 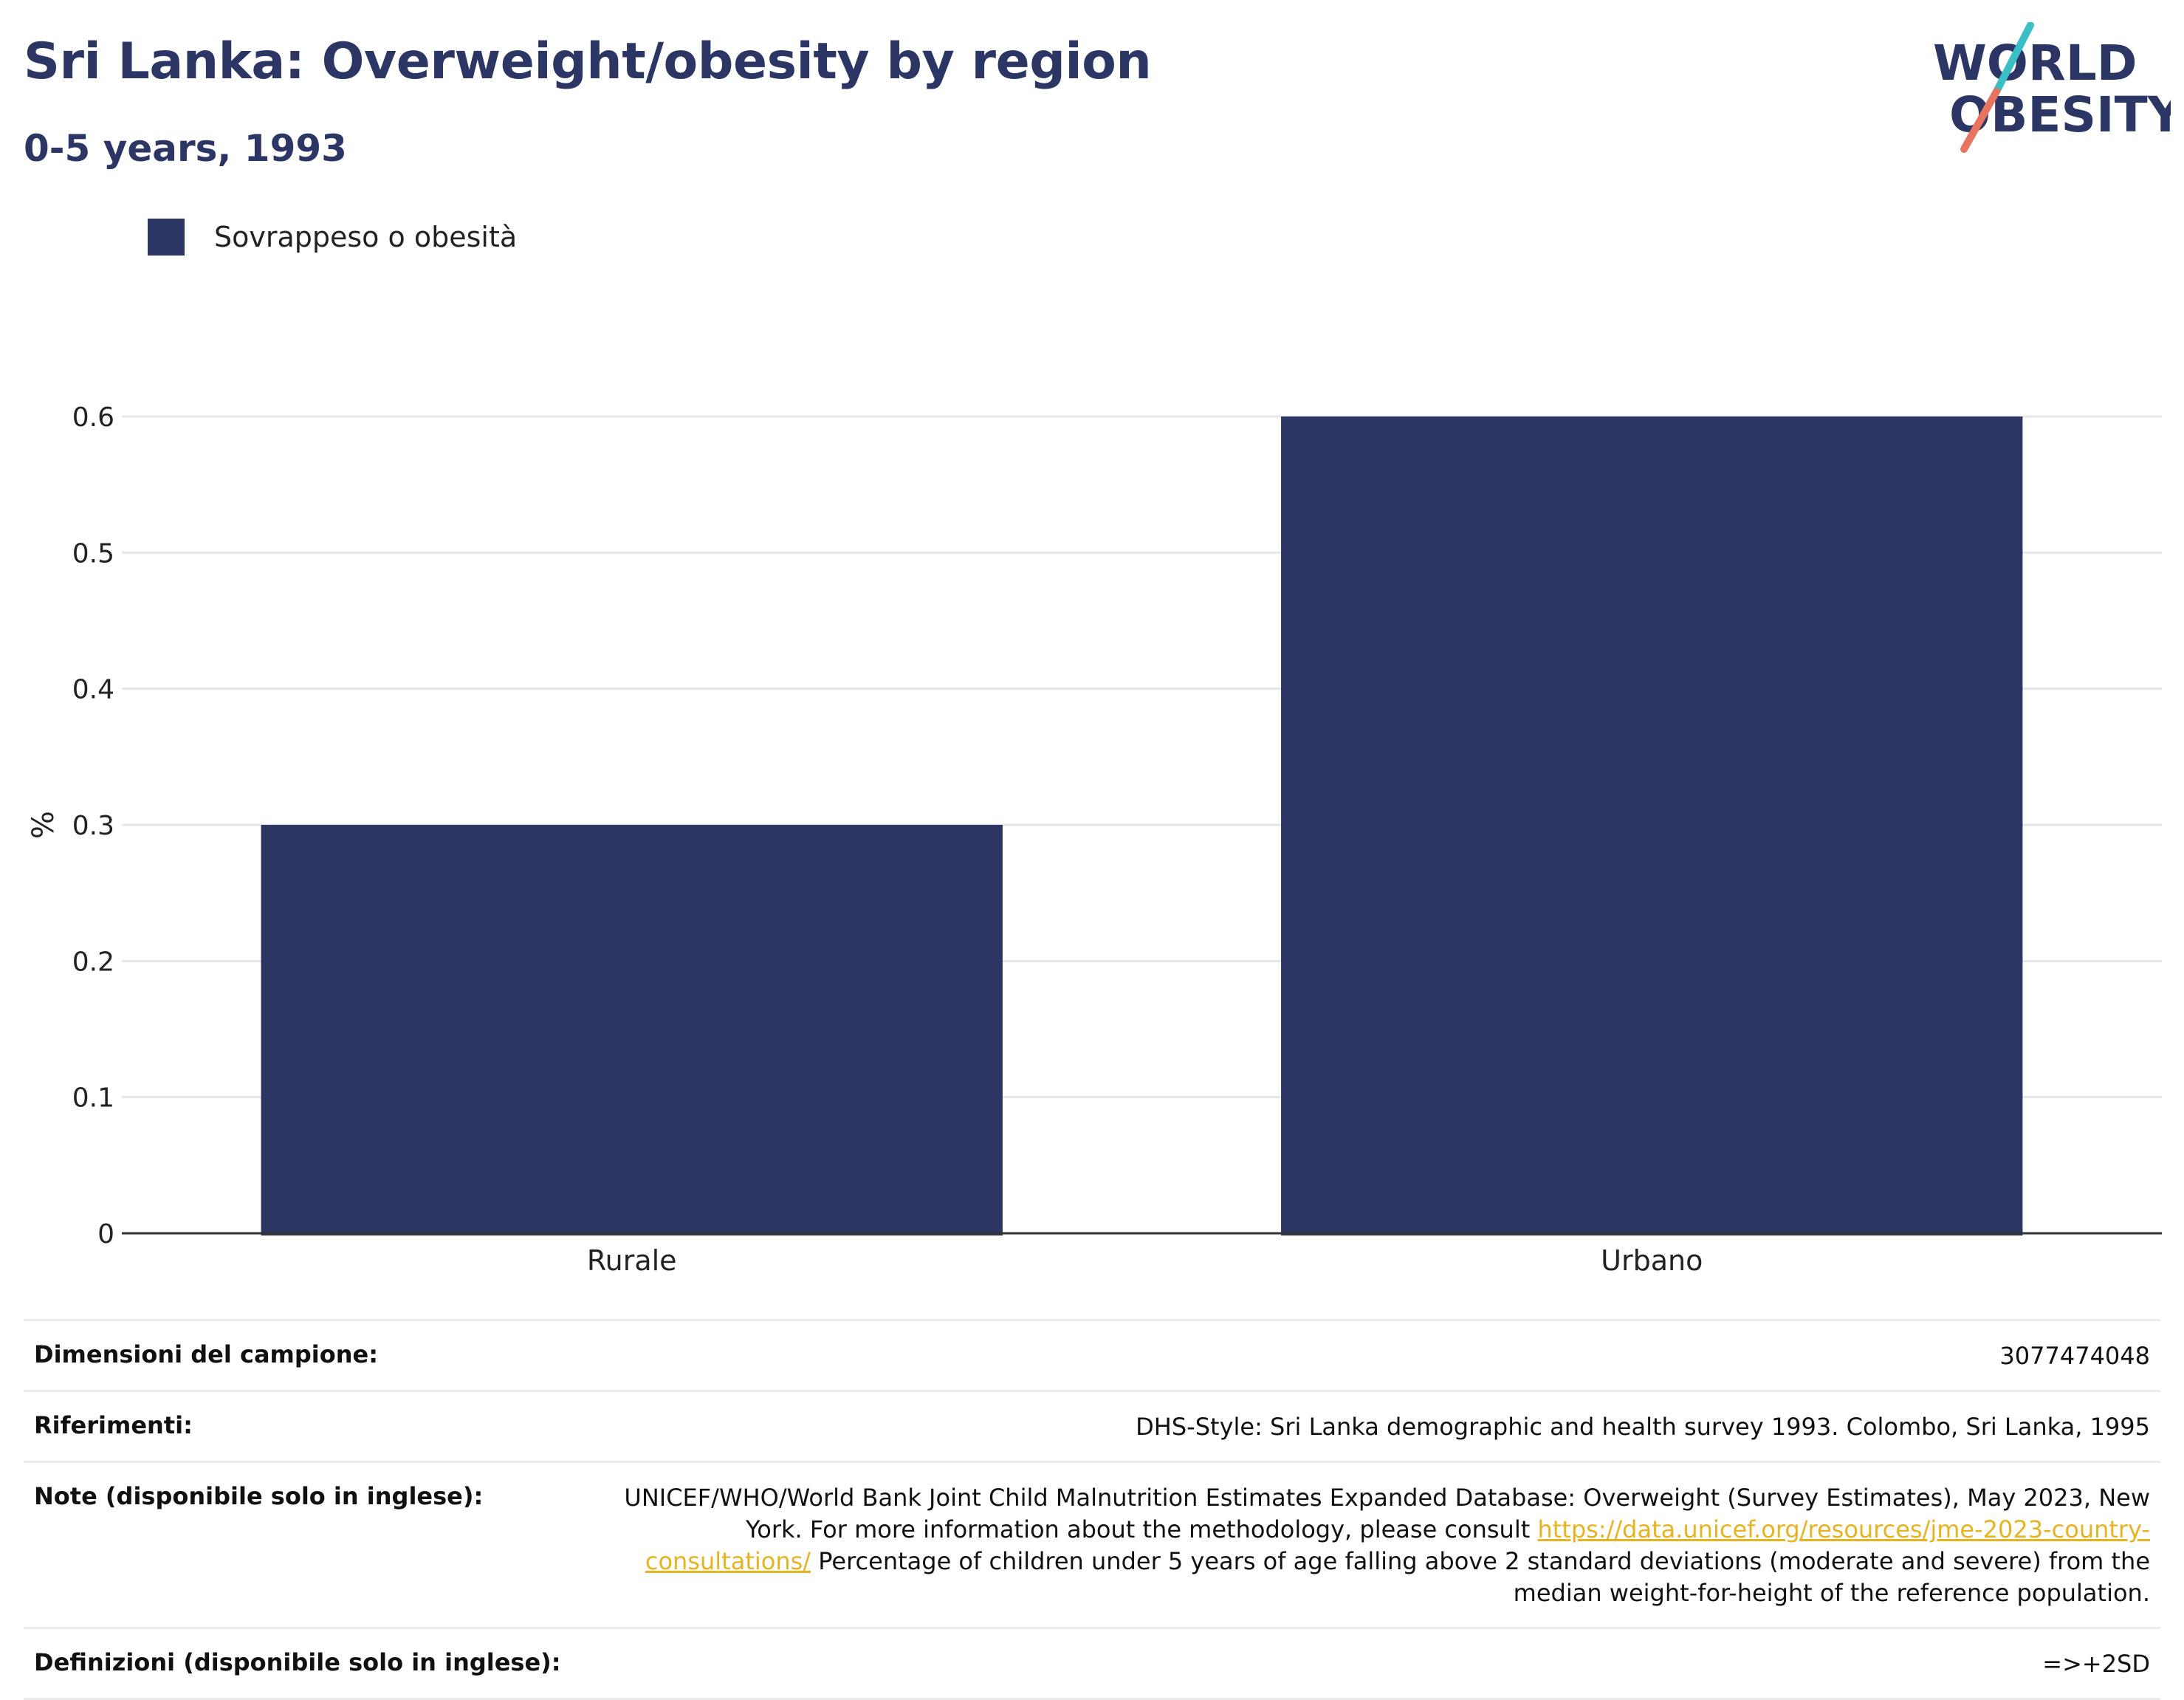 I want to click on x-tick-label: Rurale, so click(x=632, y=1260).